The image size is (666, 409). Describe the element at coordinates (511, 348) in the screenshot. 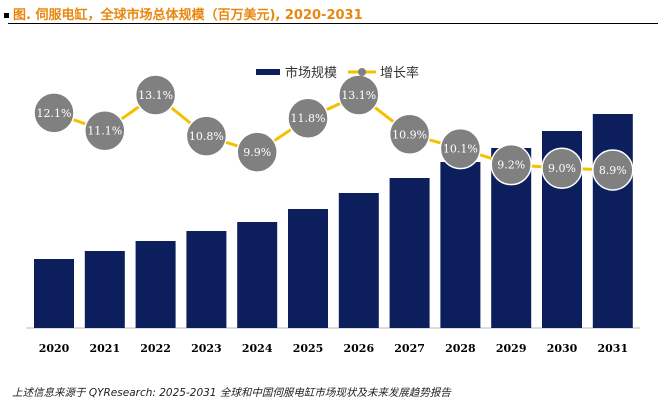

I see `x-tick-label: 2029` at that location.